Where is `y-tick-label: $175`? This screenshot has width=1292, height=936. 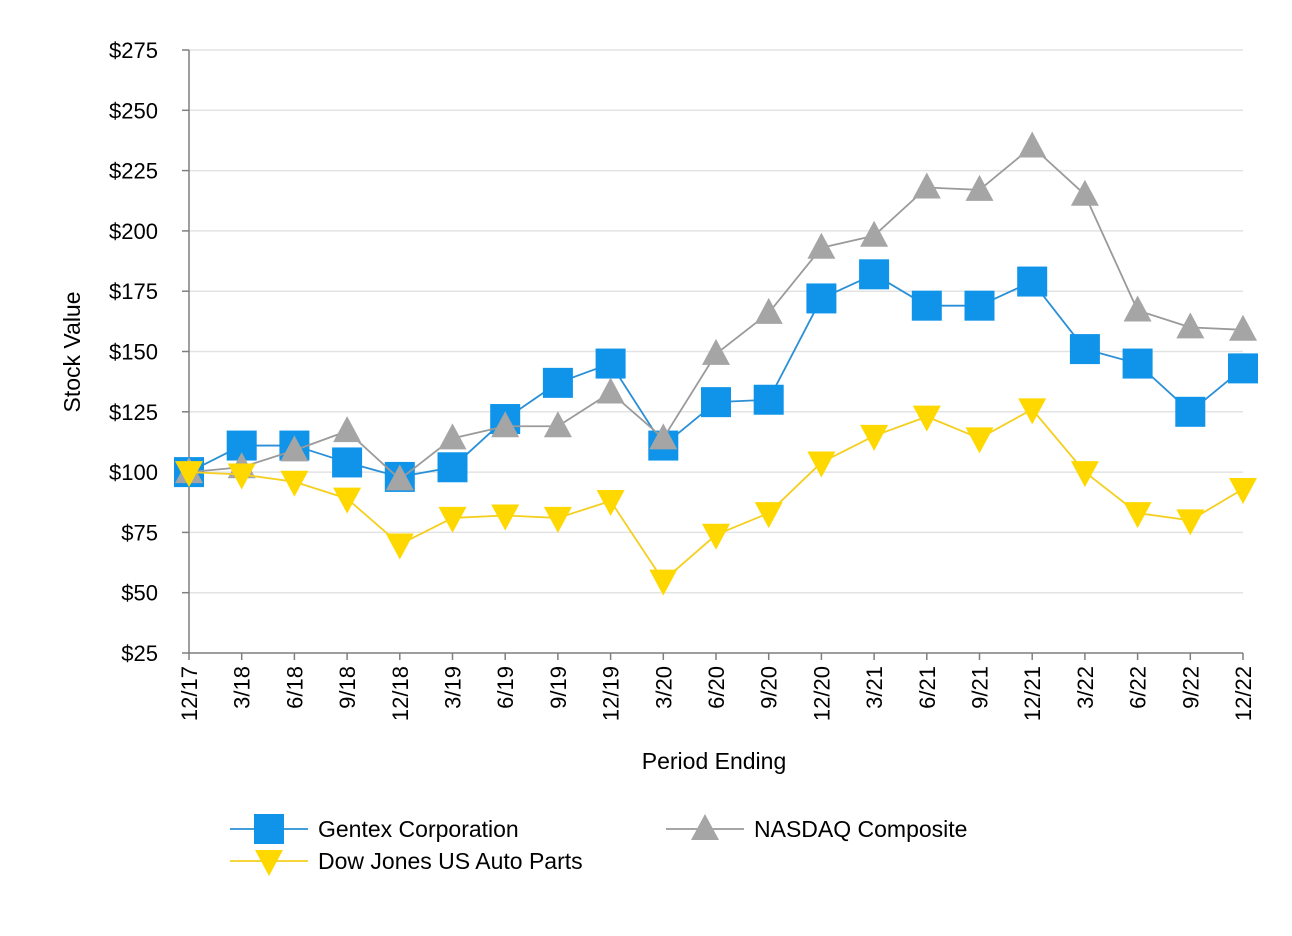
y-tick-label: $175 is located at coordinates (133, 291).